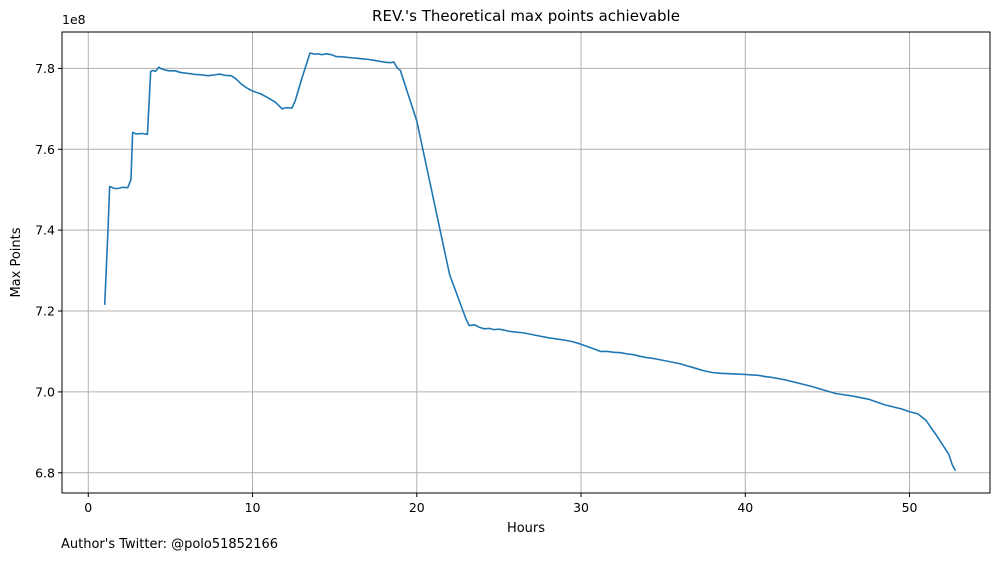  What do you see at coordinates (45, 391) in the screenshot?
I see `y-tick-label: 7.0` at bounding box center [45, 391].